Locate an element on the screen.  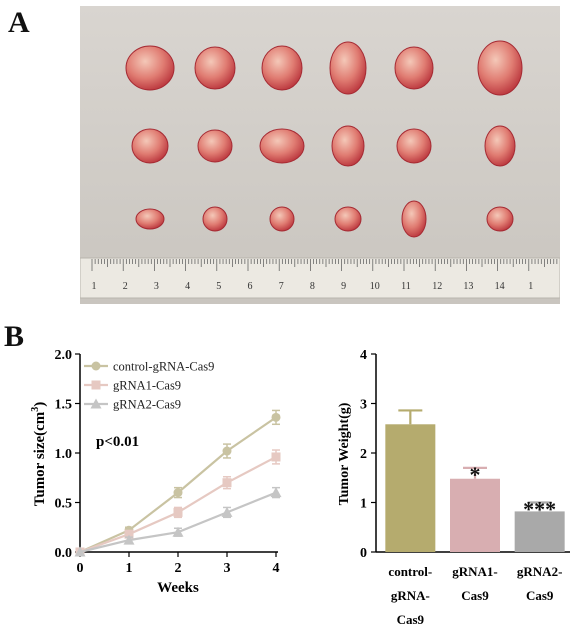
bar-chart-bars: **** is located at coordinates (475, 480).